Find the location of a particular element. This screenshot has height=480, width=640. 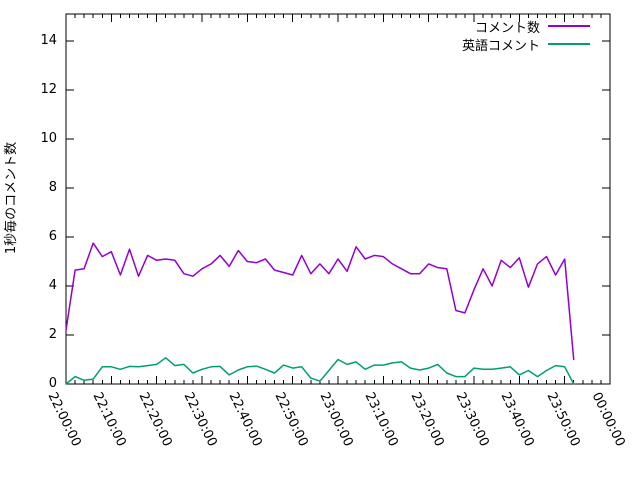

legend-line-sample-english-comments is located at coordinates (569, 44).